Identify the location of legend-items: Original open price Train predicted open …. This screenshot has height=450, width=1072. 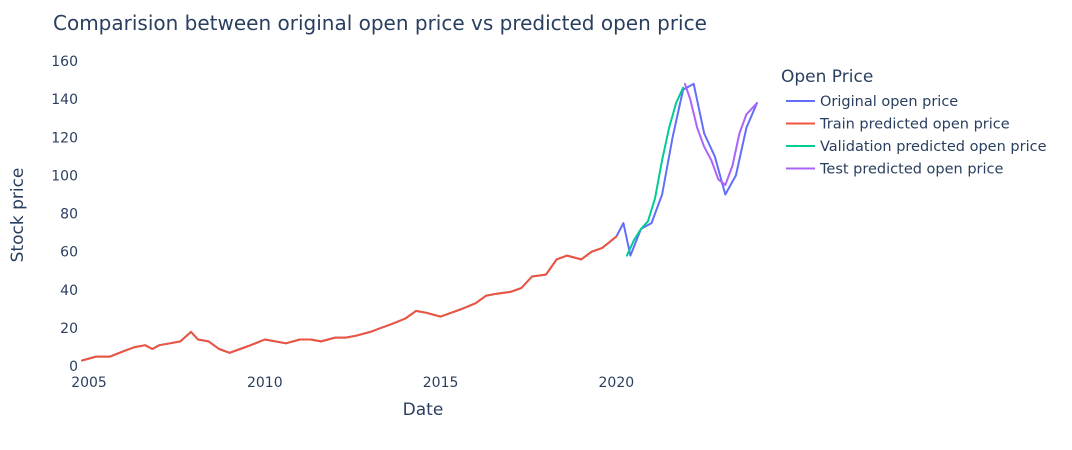
(916, 136).